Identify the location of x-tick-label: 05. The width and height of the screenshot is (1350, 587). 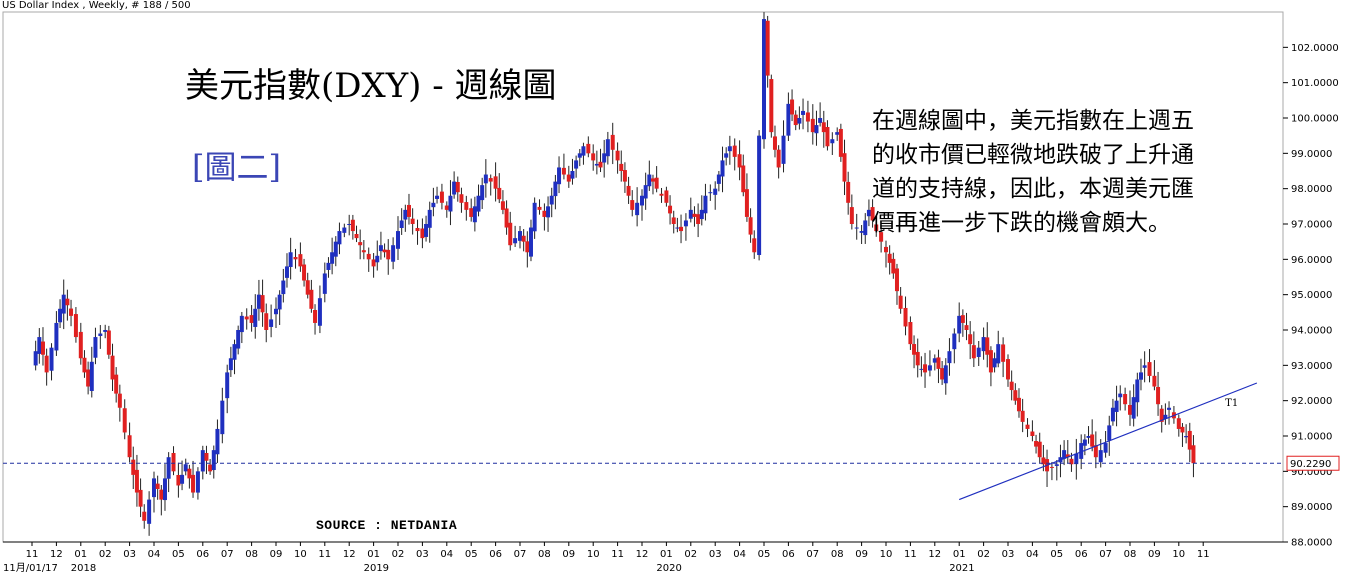
(471, 554).